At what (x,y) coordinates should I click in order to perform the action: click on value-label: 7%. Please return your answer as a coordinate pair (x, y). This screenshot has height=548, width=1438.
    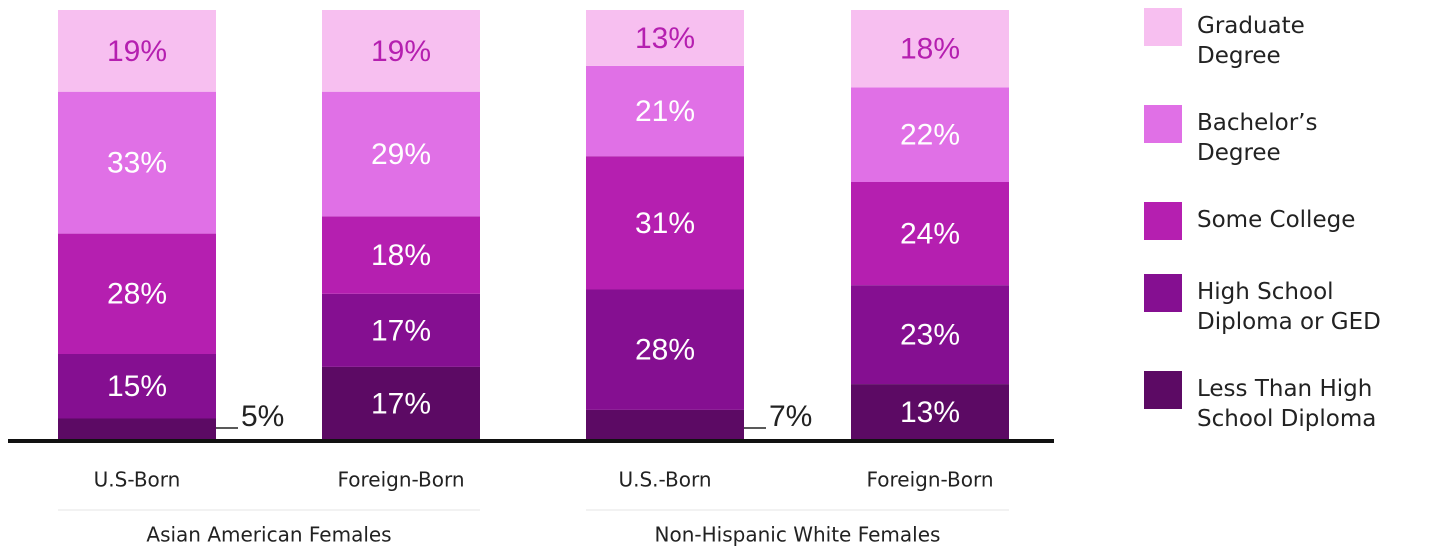
    Looking at the image, I should click on (790, 416).